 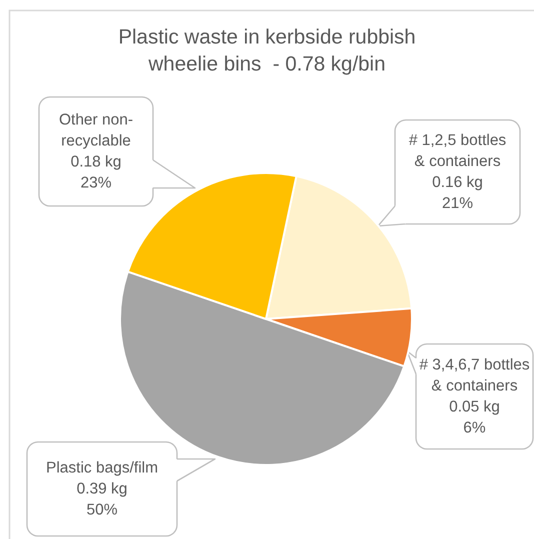 I want to click on data-label: 0.16 kg 21%, so click(x=457, y=193).